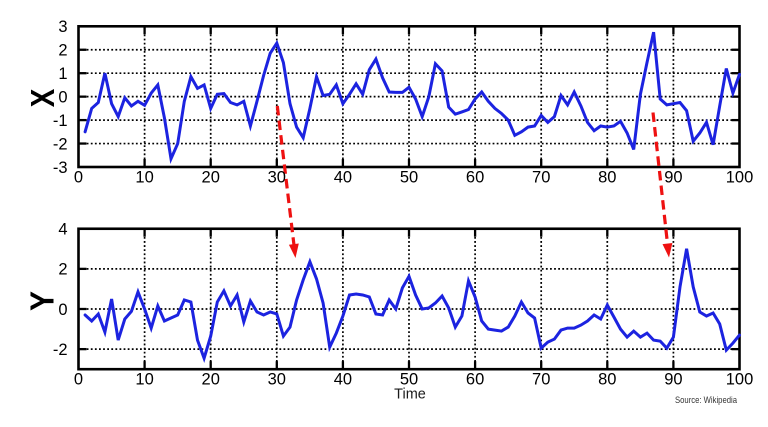 This screenshot has height=427, width=768. I want to click on svg-text: Y, so click(42, 301).